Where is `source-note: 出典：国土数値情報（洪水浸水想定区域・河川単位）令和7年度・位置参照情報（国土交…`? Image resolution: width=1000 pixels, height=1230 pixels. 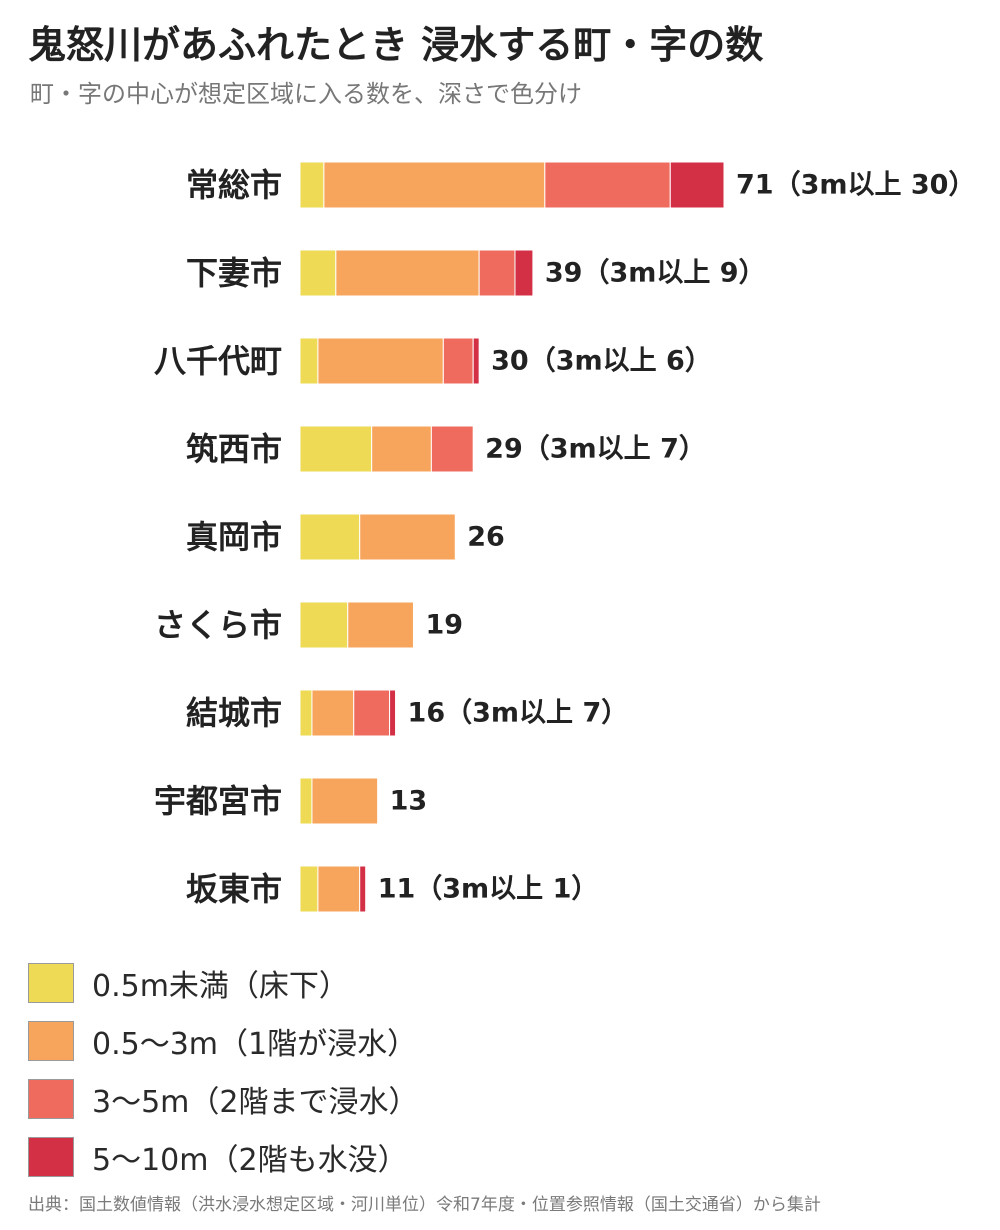
source-note: 出典：国土数値情報（洪水浸水想定区域・河川単位）令和7年度・位置参照情報（国土交… is located at coordinates (424, 1205).